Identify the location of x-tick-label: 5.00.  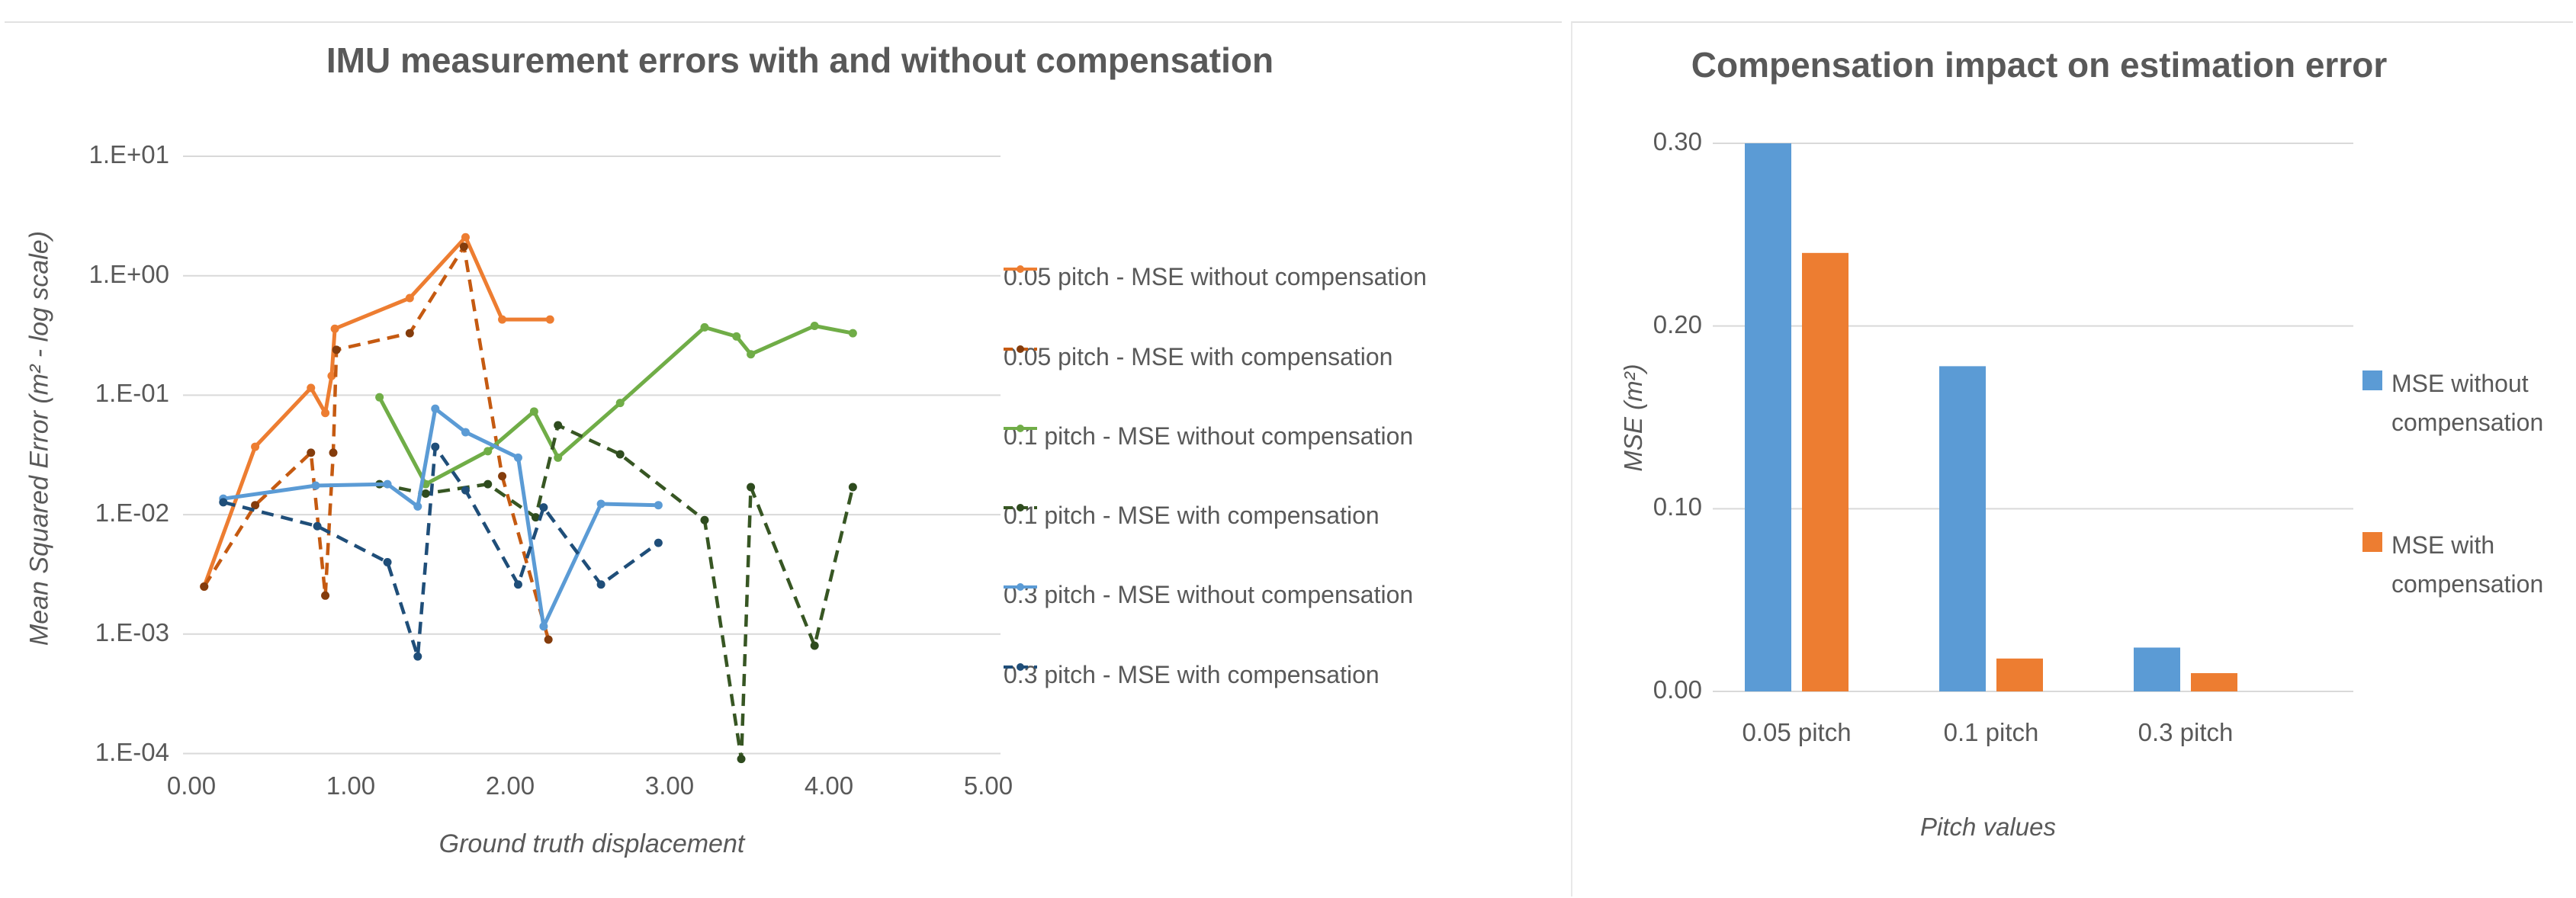
(988, 785).